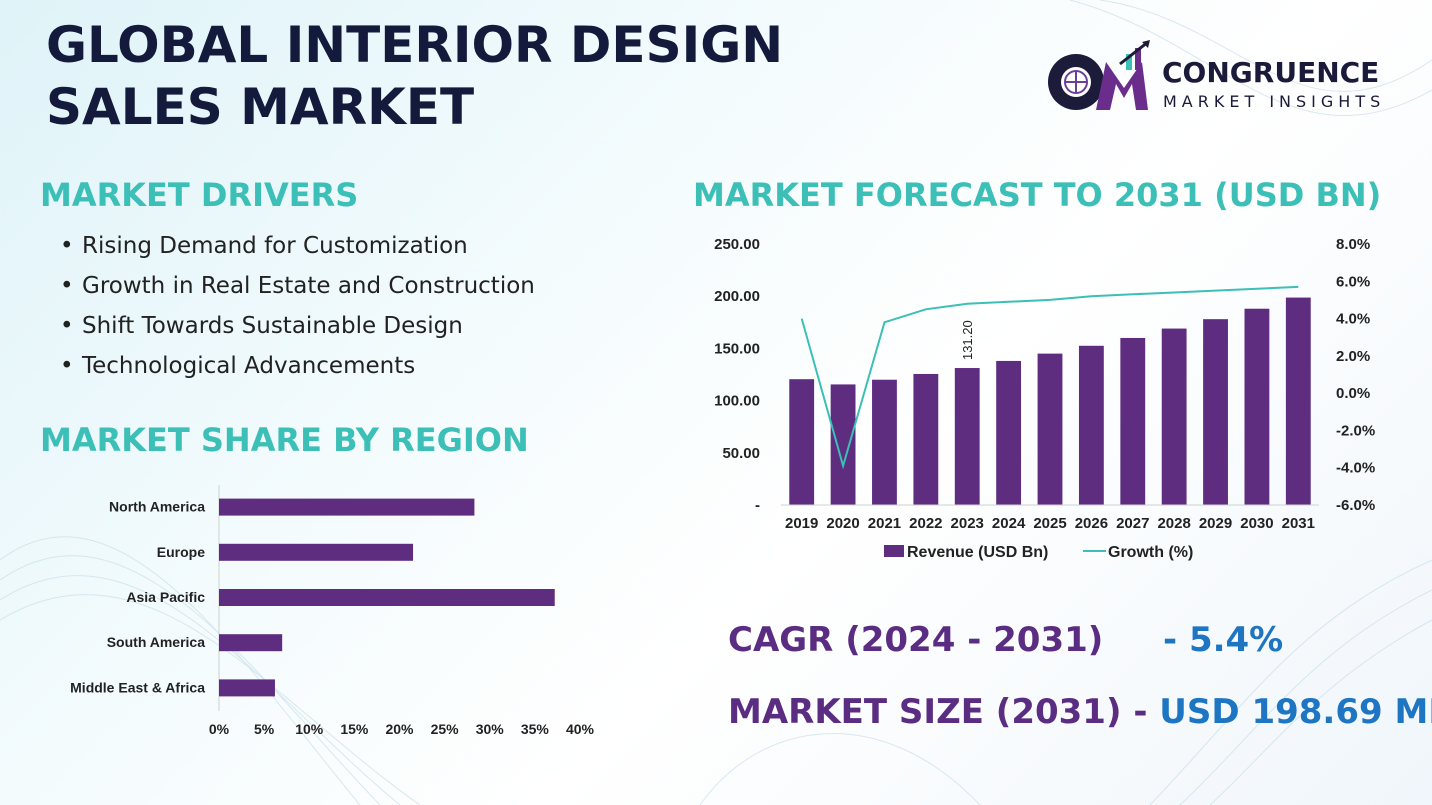  What do you see at coordinates (1295, 712) in the screenshot?
I see `market-size-value: USD 198.69 MN` at bounding box center [1295, 712].